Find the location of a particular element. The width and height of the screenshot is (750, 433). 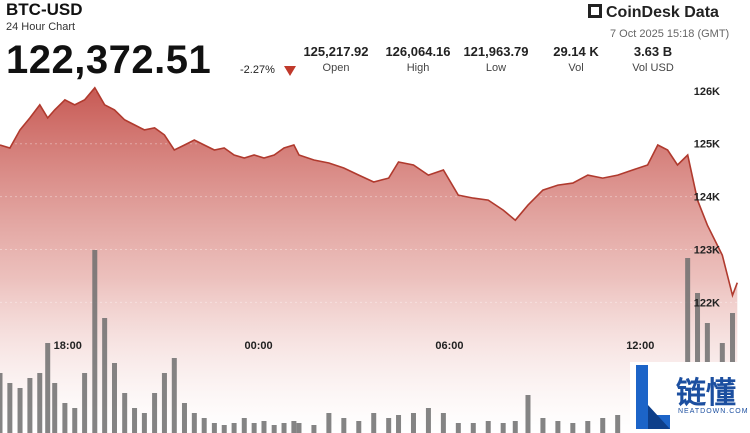

stat: 29.14 K Vol is located at coordinates (576, 59).